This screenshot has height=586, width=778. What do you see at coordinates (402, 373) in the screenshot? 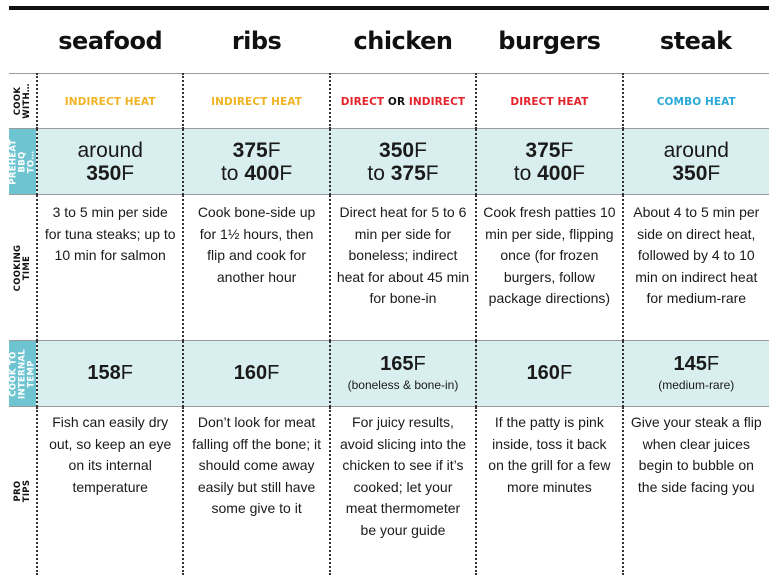
I see `internal-temp-chicken: 165F (boneless & bone-in)` at bounding box center [402, 373].